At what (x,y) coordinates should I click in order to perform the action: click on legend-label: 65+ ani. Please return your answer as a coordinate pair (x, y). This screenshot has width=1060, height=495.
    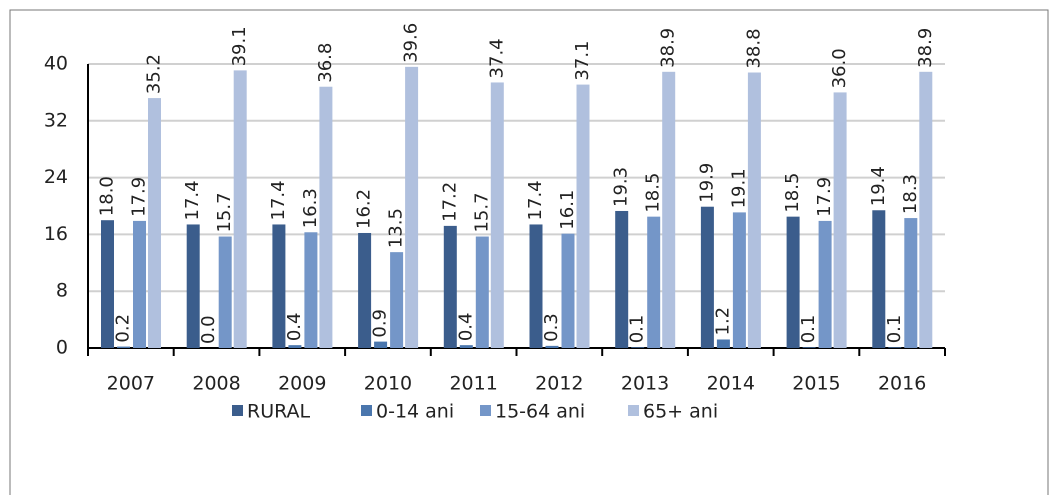
    Looking at the image, I should click on (680, 412).